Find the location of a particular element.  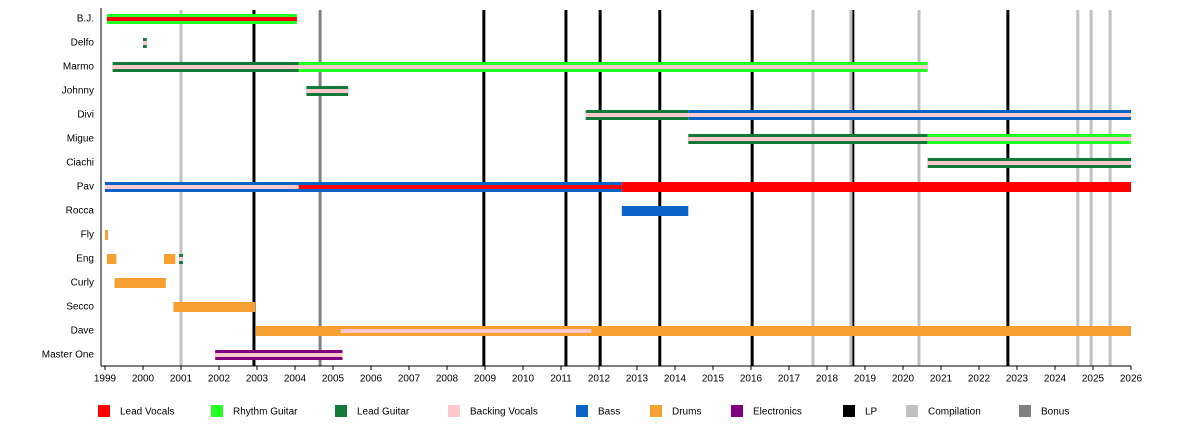

member-label: Ciachi is located at coordinates (80, 163).